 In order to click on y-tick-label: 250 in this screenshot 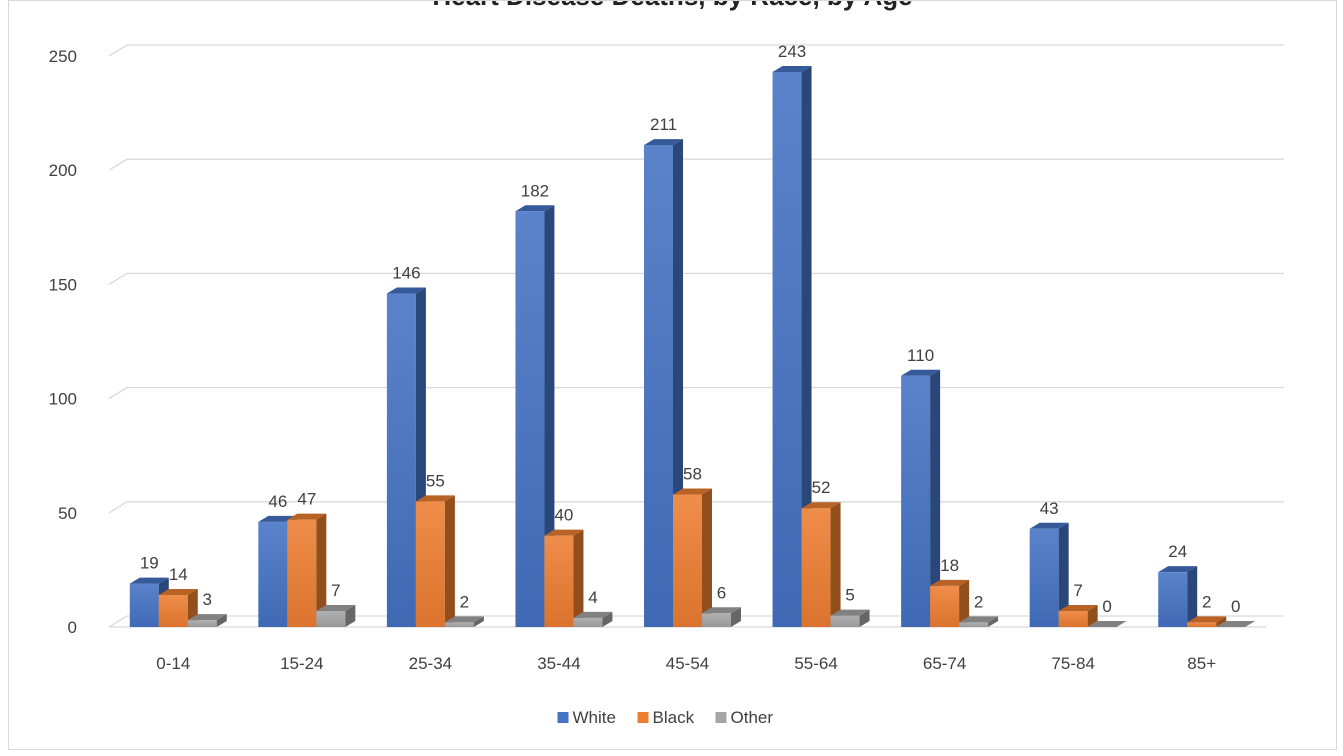, I will do `click(63, 56)`.